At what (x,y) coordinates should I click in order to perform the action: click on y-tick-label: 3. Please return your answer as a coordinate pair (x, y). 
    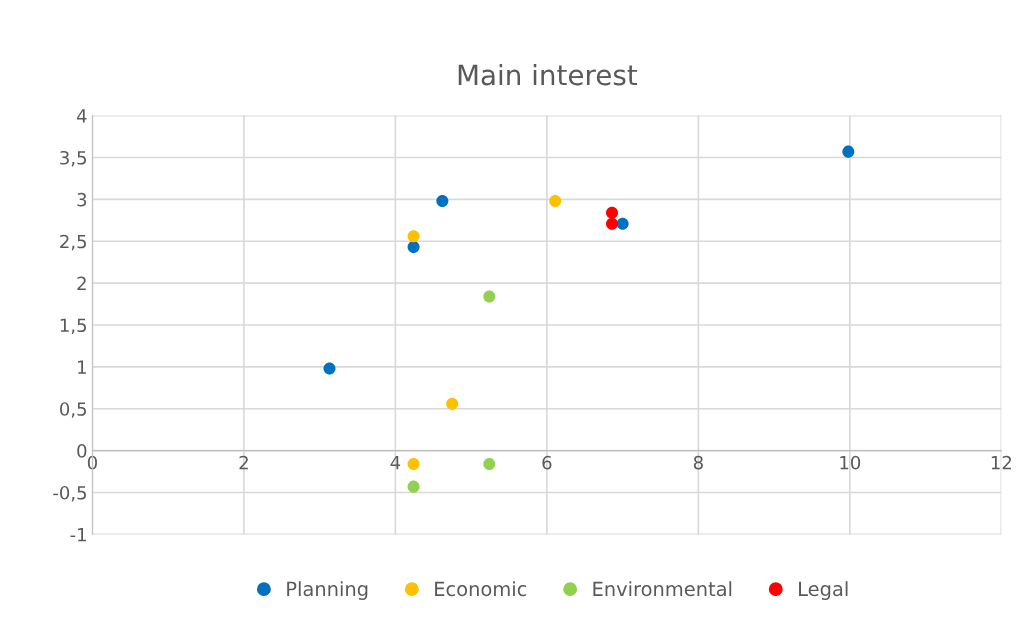
    Looking at the image, I should click on (82, 199).